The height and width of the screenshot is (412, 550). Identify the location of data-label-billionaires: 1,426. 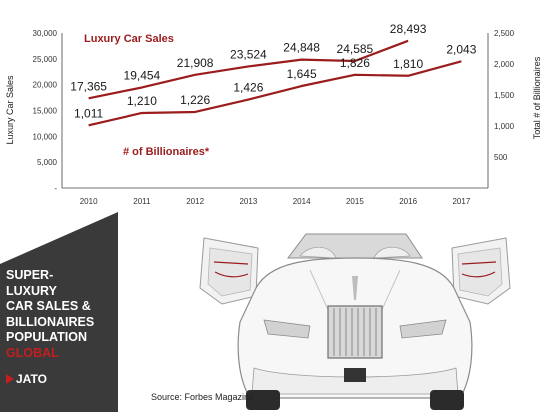
(248, 88).